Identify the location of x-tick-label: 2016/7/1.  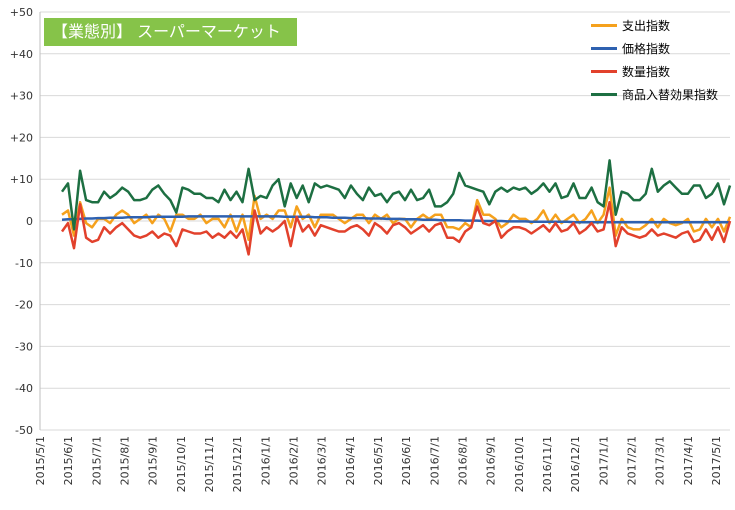
(434, 460).